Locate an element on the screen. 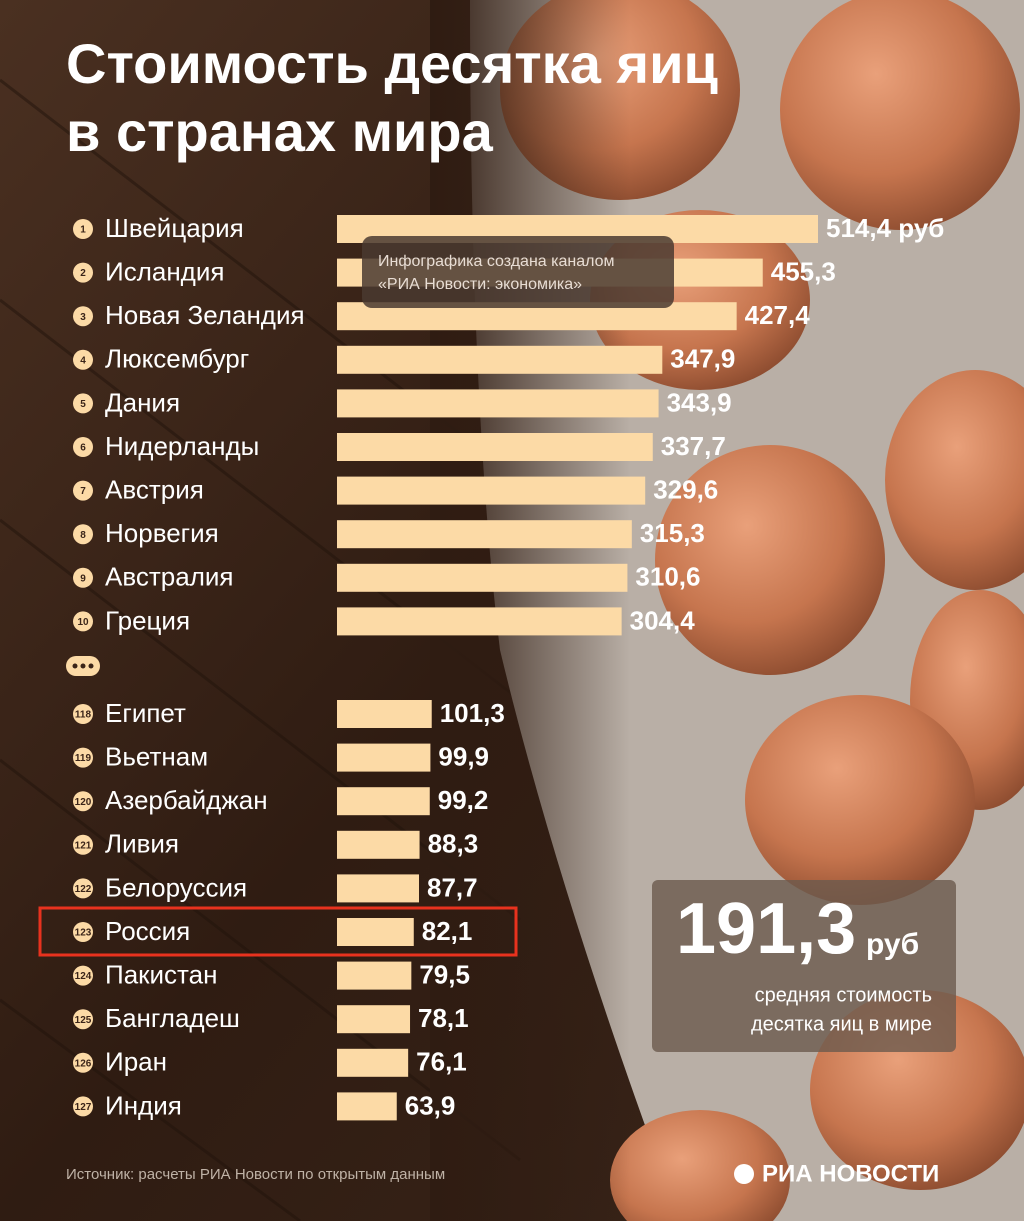 This screenshot has height=1221, width=1024. rank-label: 4 is located at coordinates (83, 360).